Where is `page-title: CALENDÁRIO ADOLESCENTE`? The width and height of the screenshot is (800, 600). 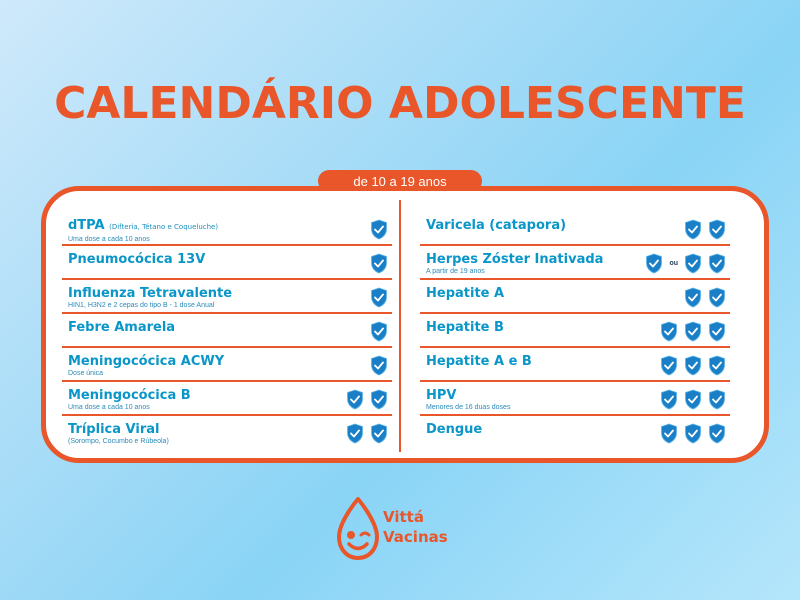
page-title: CALENDÁRIO ADOLESCENTE is located at coordinates (400, 103).